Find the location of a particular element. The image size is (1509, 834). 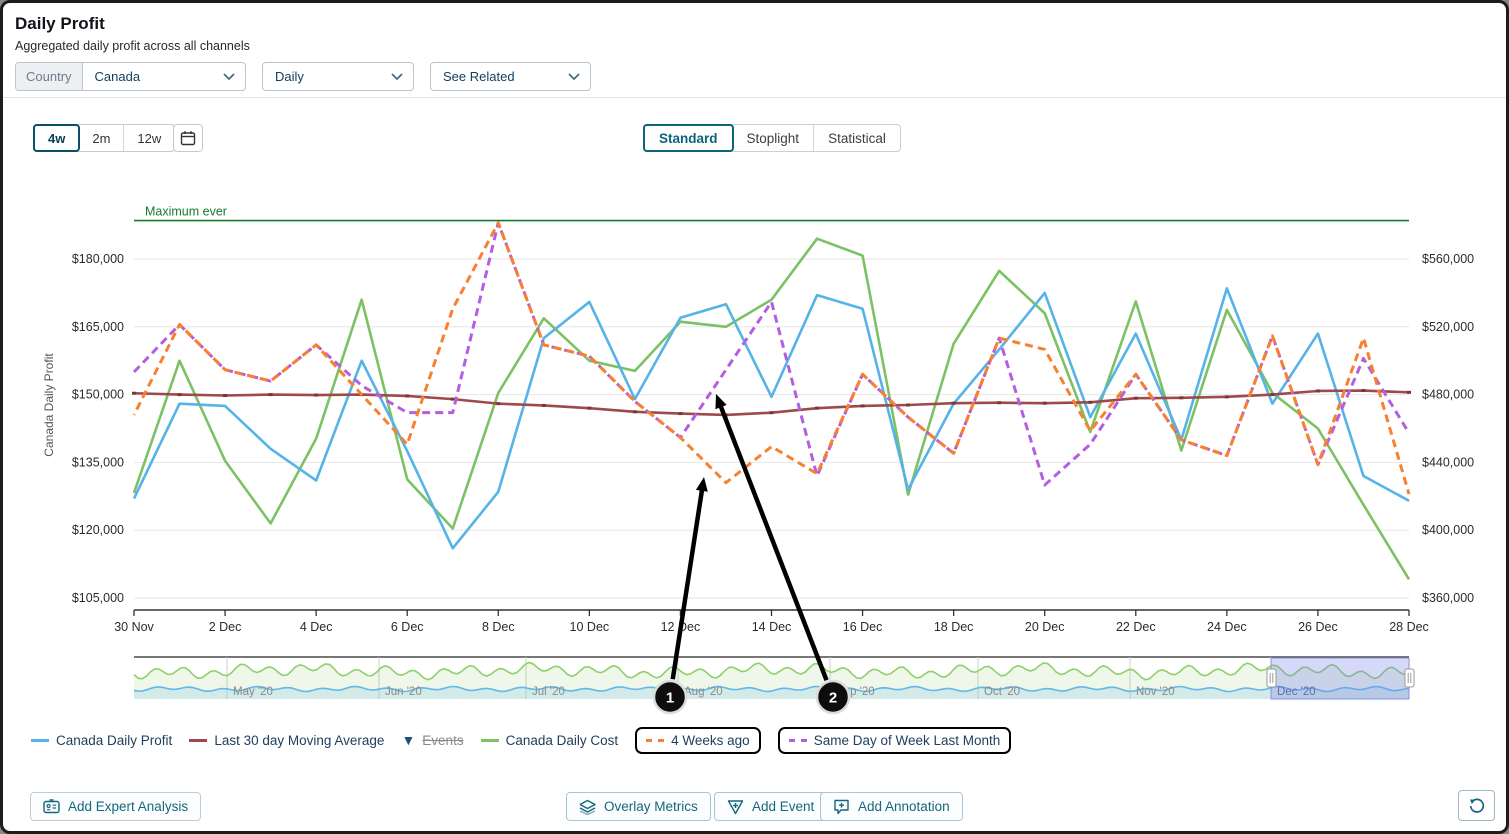

svg-text: 2 is located at coordinates (833, 698).